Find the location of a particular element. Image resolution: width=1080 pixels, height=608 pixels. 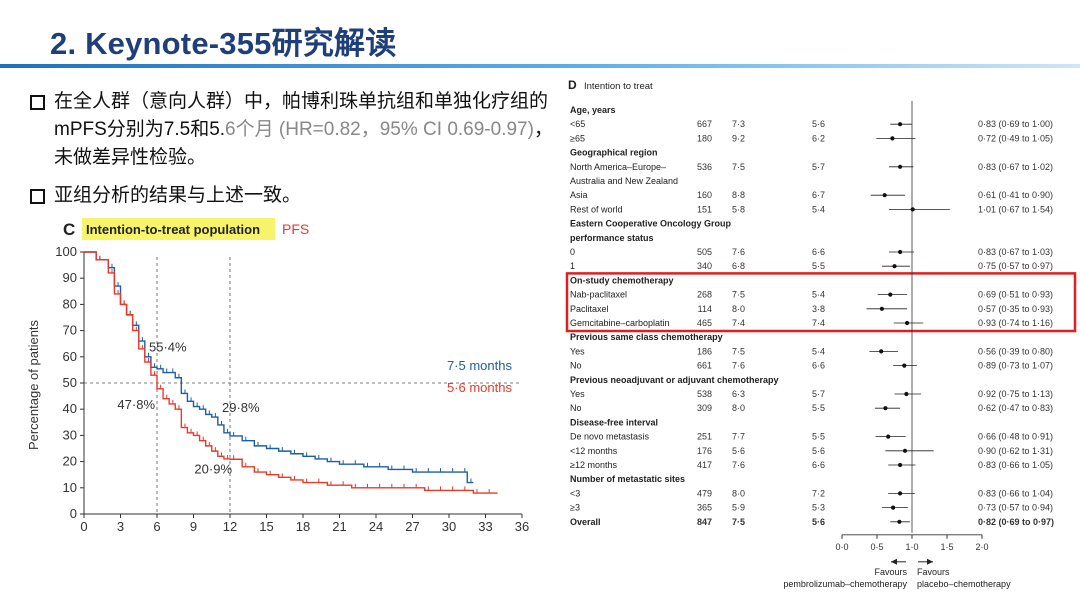

km-annotation: 29·8% is located at coordinates (241, 407).